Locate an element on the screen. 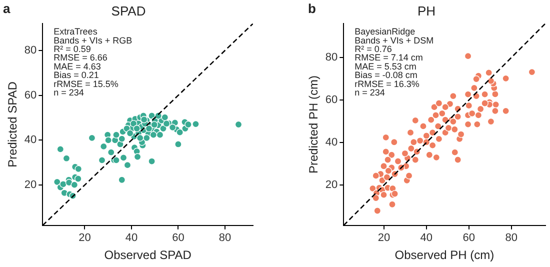  y-axis-title: Predicted SPAD is located at coordinates (13, 124).